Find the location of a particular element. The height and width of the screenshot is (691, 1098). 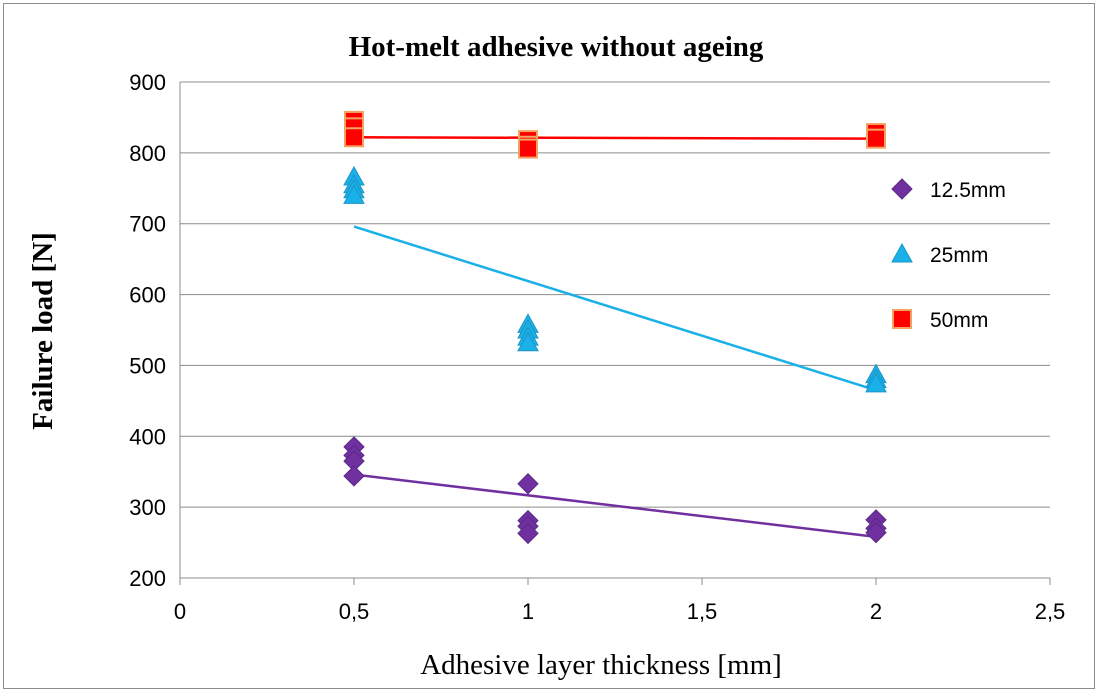

y-tick-label: 300 is located at coordinates (147, 507).